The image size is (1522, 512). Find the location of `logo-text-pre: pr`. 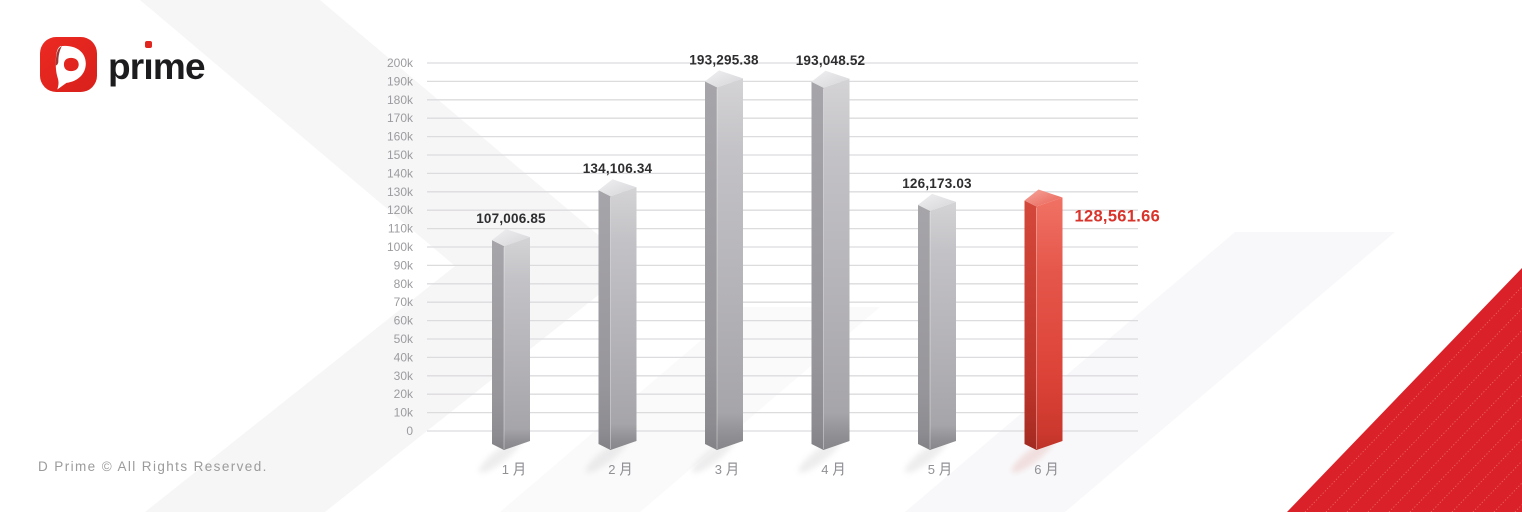

logo-text-pre: pr is located at coordinates (126, 66).